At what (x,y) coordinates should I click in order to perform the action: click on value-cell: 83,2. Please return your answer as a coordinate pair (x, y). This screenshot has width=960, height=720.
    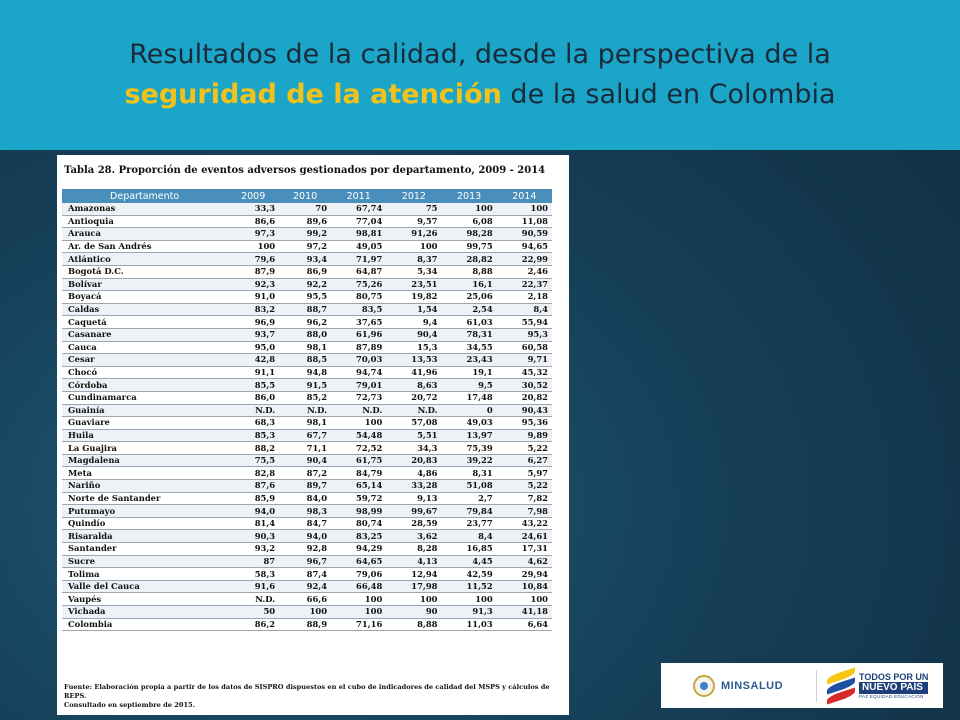
    Looking at the image, I should click on (253, 310).